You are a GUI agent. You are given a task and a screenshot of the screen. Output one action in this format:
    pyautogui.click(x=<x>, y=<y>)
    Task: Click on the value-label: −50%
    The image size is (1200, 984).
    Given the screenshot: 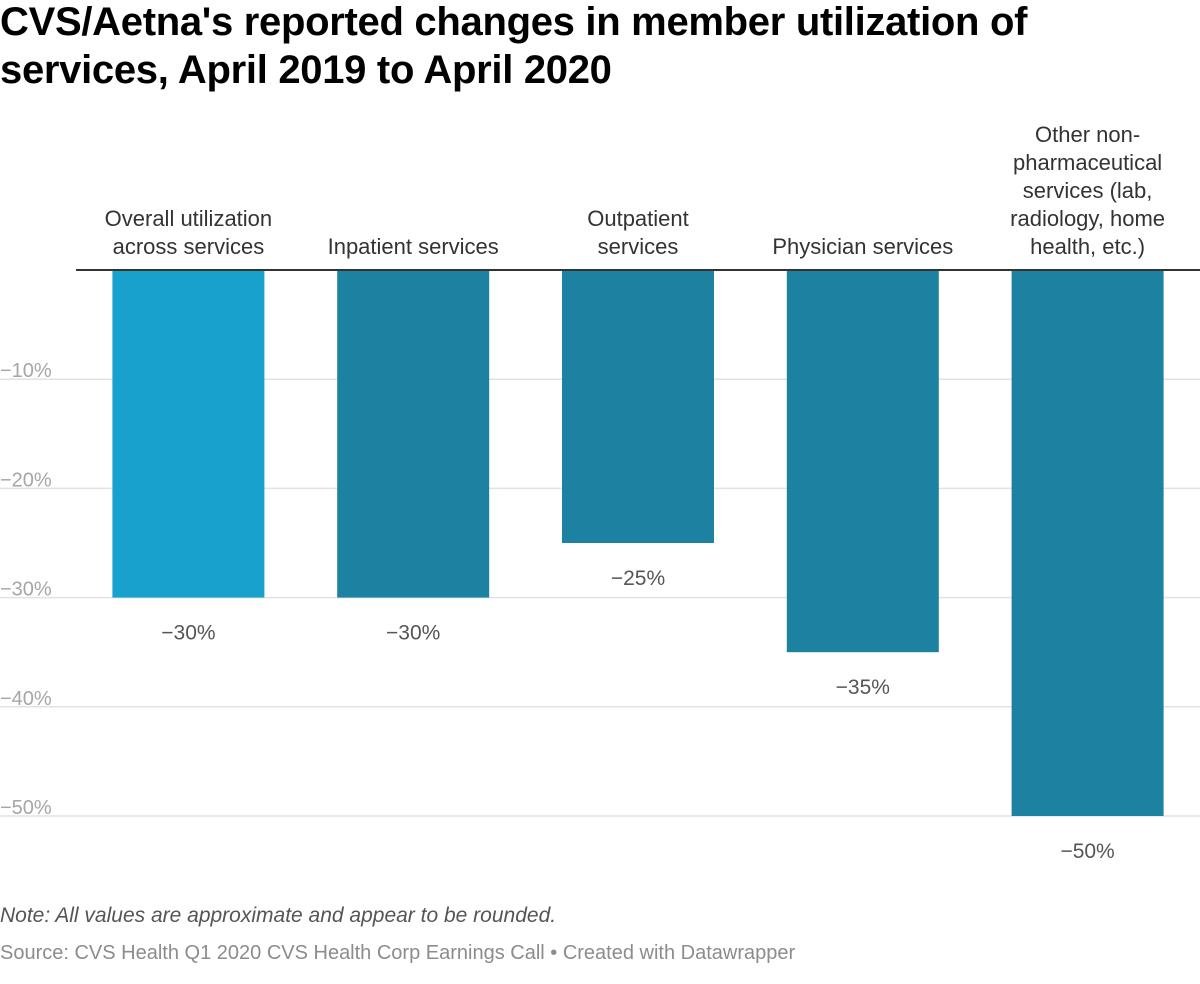 What is the action you would take?
    pyautogui.click(x=1087, y=851)
    